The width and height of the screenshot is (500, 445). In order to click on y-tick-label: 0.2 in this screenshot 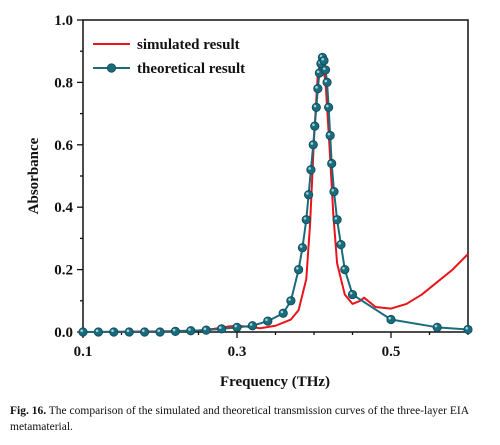, I will do `click(63, 271)`.